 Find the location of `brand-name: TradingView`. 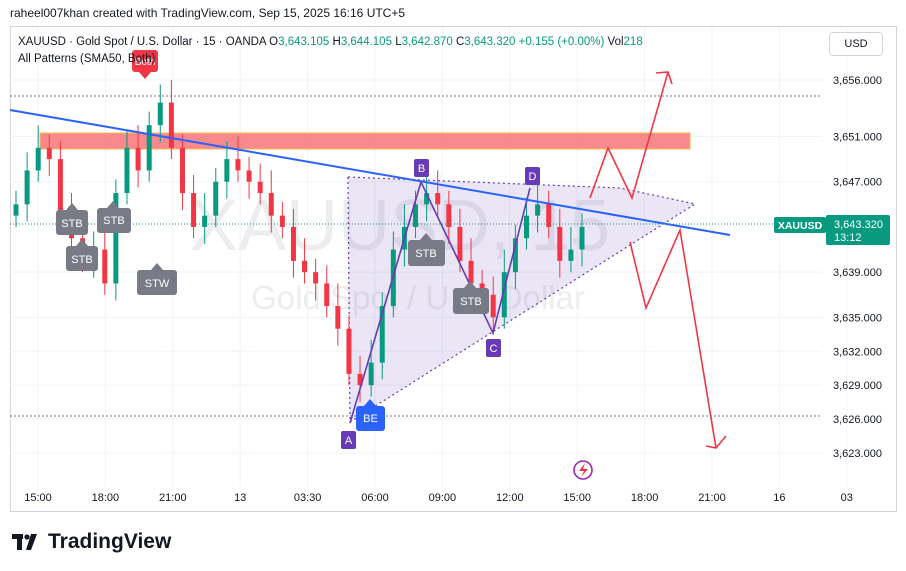

brand-name: TradingView is located at coordinates (110, 541).